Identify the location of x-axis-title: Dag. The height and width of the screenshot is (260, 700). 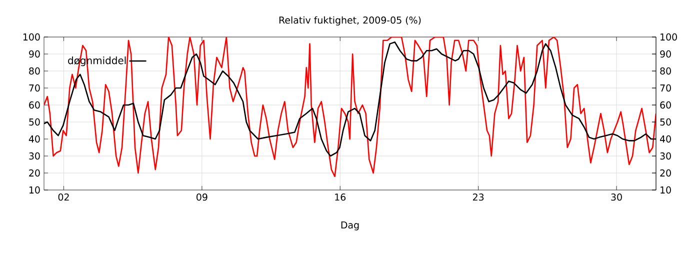
(350, 226).